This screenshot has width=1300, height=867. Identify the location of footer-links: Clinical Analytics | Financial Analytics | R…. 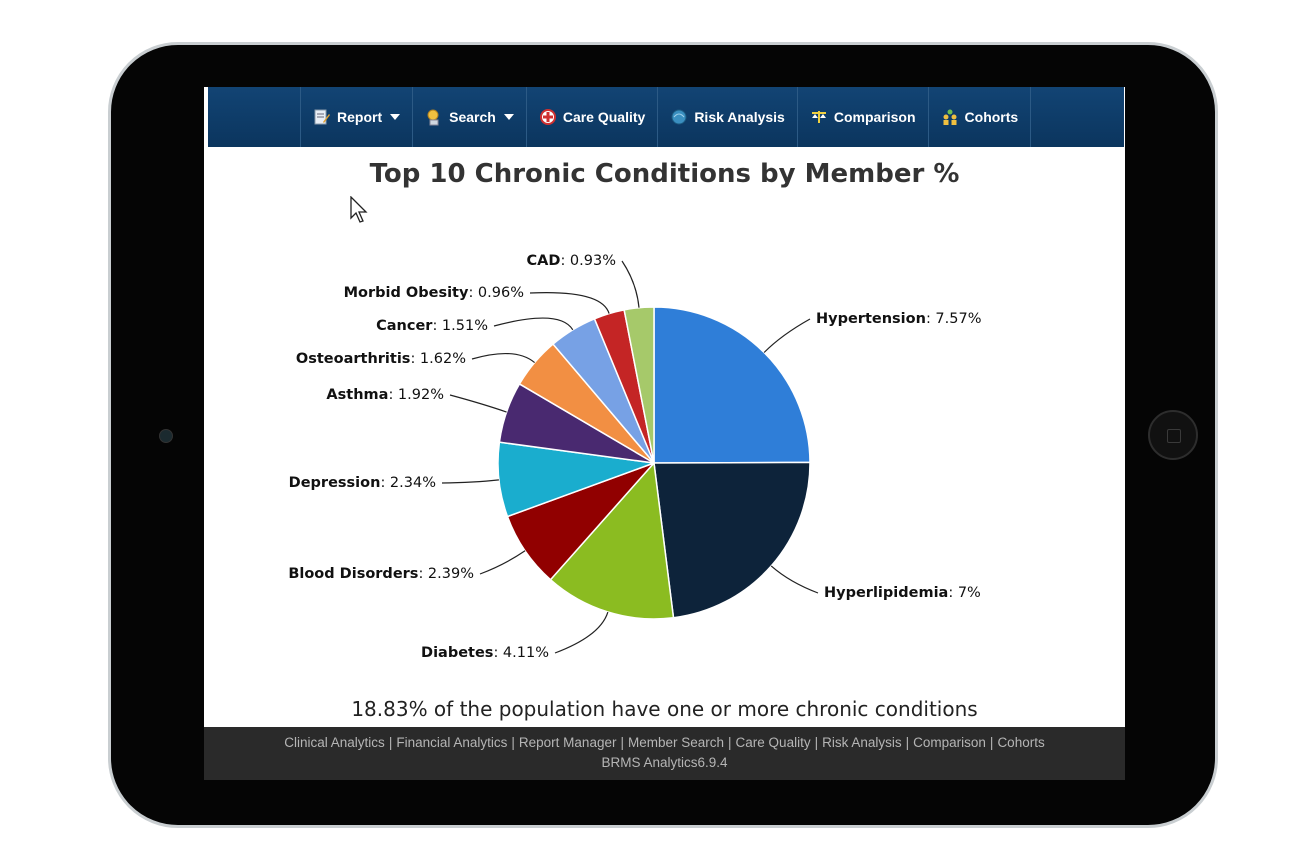
(664, 738).